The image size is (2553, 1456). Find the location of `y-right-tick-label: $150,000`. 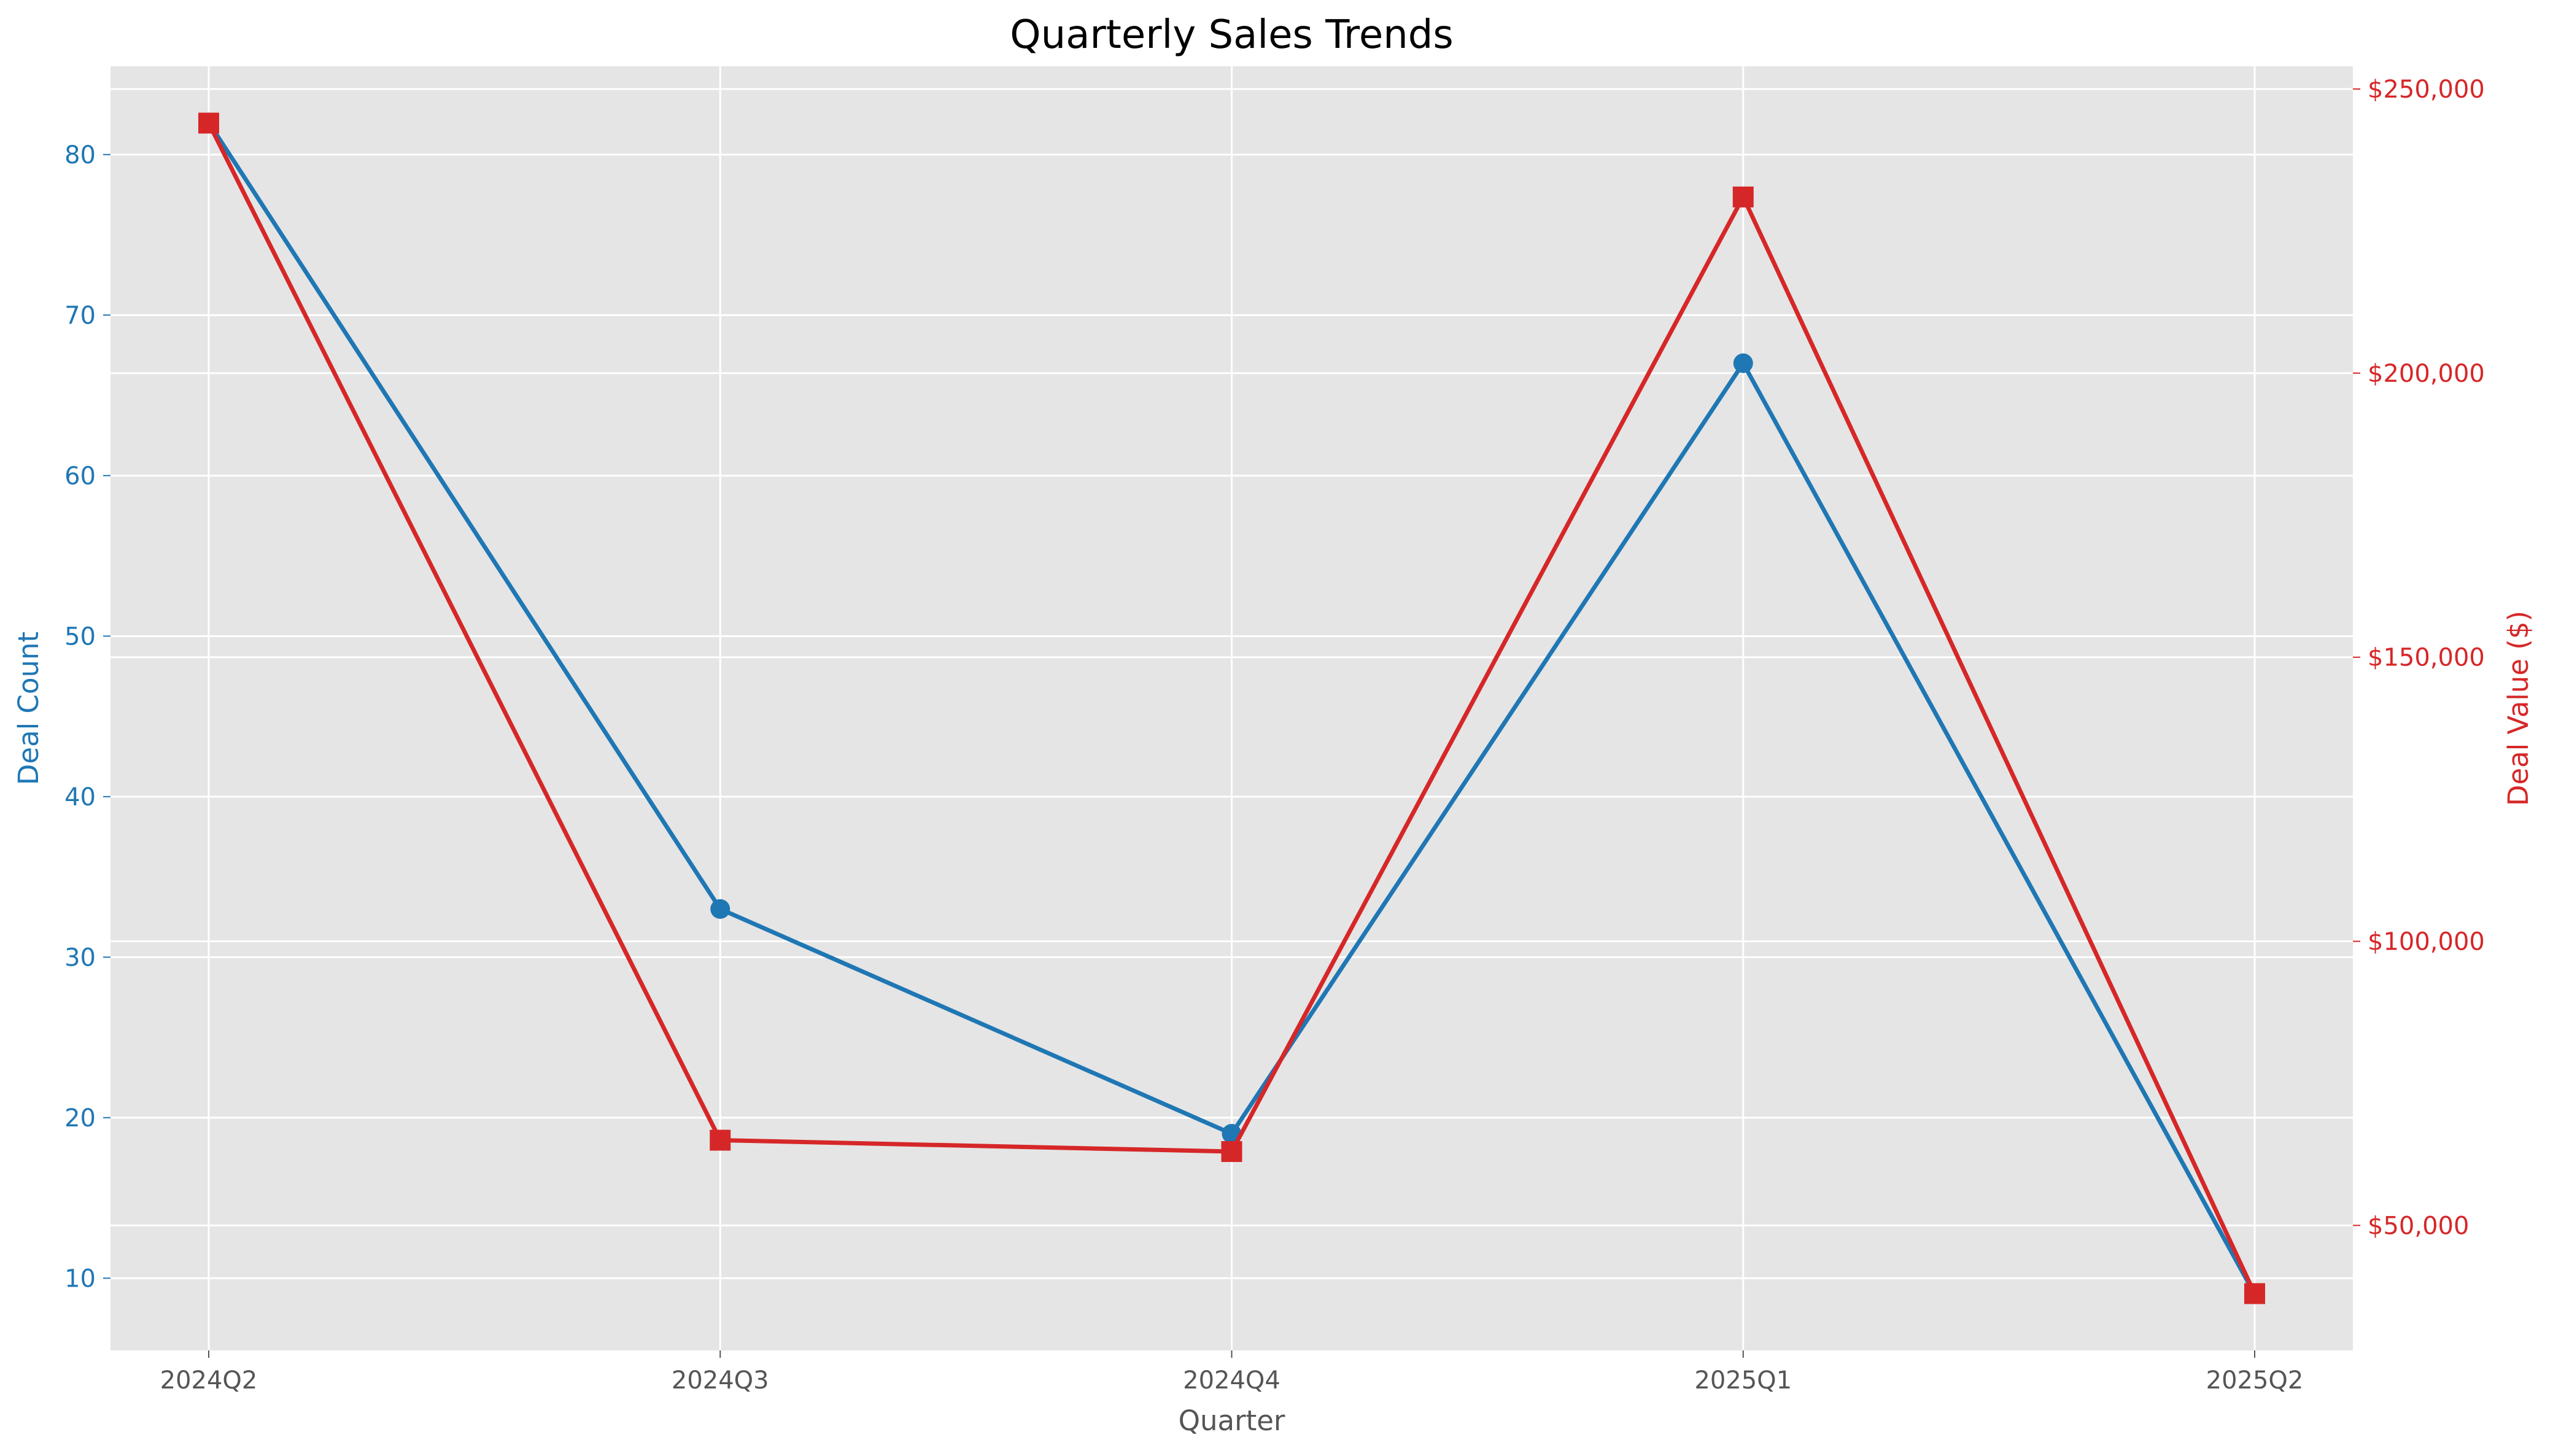

y-right-tick-label: $150,000 is located at coordinates (2426, 658).